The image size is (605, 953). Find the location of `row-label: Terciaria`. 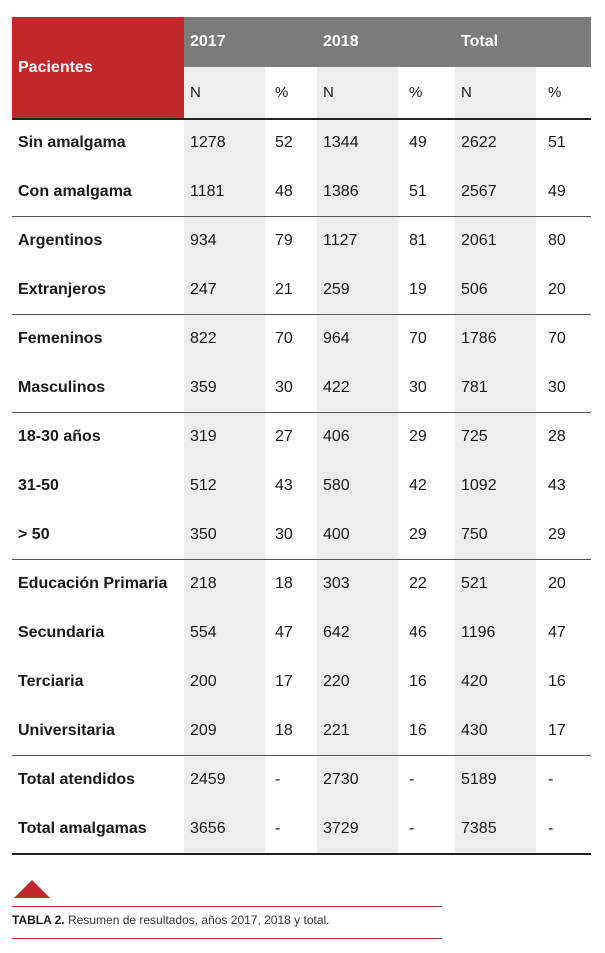

row-label: Terciaria is located at coordinates (51, 681).